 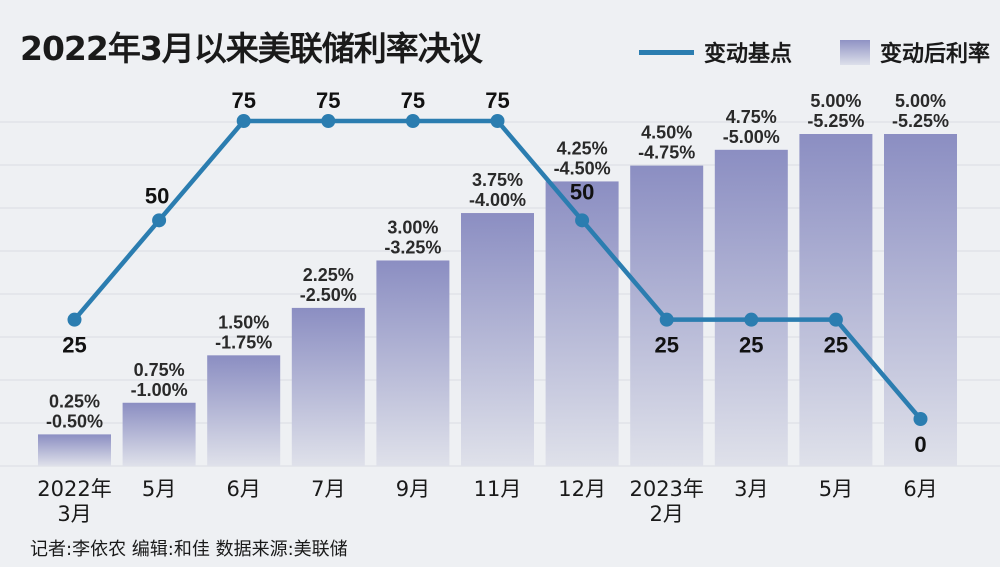 What do you see at coordinates (666, 133) in the screenshot?
I see `bar-label-top: 4.50%` at bounding box center [666, 133].